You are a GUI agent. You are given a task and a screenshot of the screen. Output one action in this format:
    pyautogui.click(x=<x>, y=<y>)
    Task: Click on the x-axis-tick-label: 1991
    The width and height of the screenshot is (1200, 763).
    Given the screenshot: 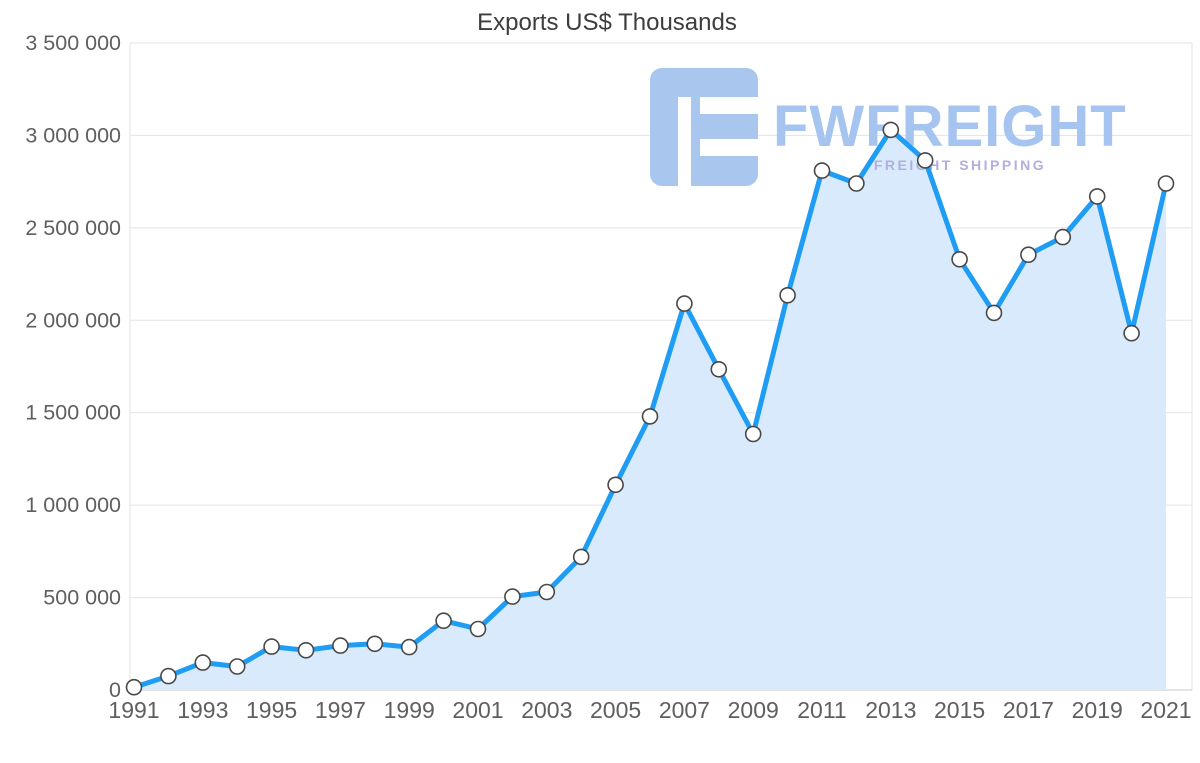 What is the action you would take?
    pyautogui.click(x=133, y=710)
    